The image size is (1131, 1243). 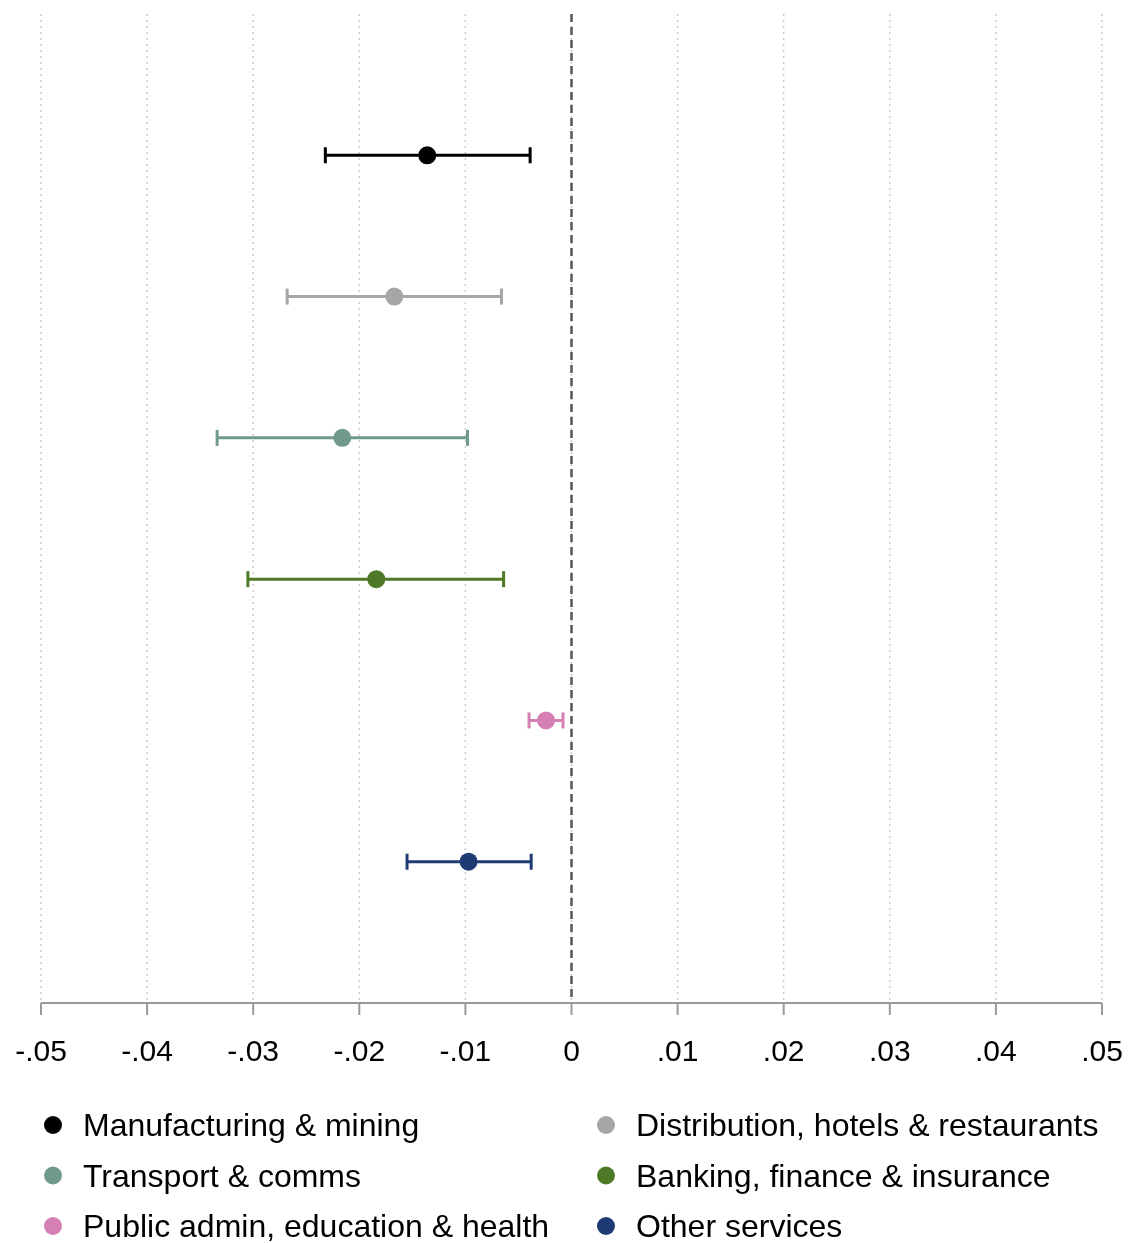 What do you see at coordinates (222, 1175) in the screenshot?
I see `legend-label: Transport & comms` at bounding box center [222, 1175].